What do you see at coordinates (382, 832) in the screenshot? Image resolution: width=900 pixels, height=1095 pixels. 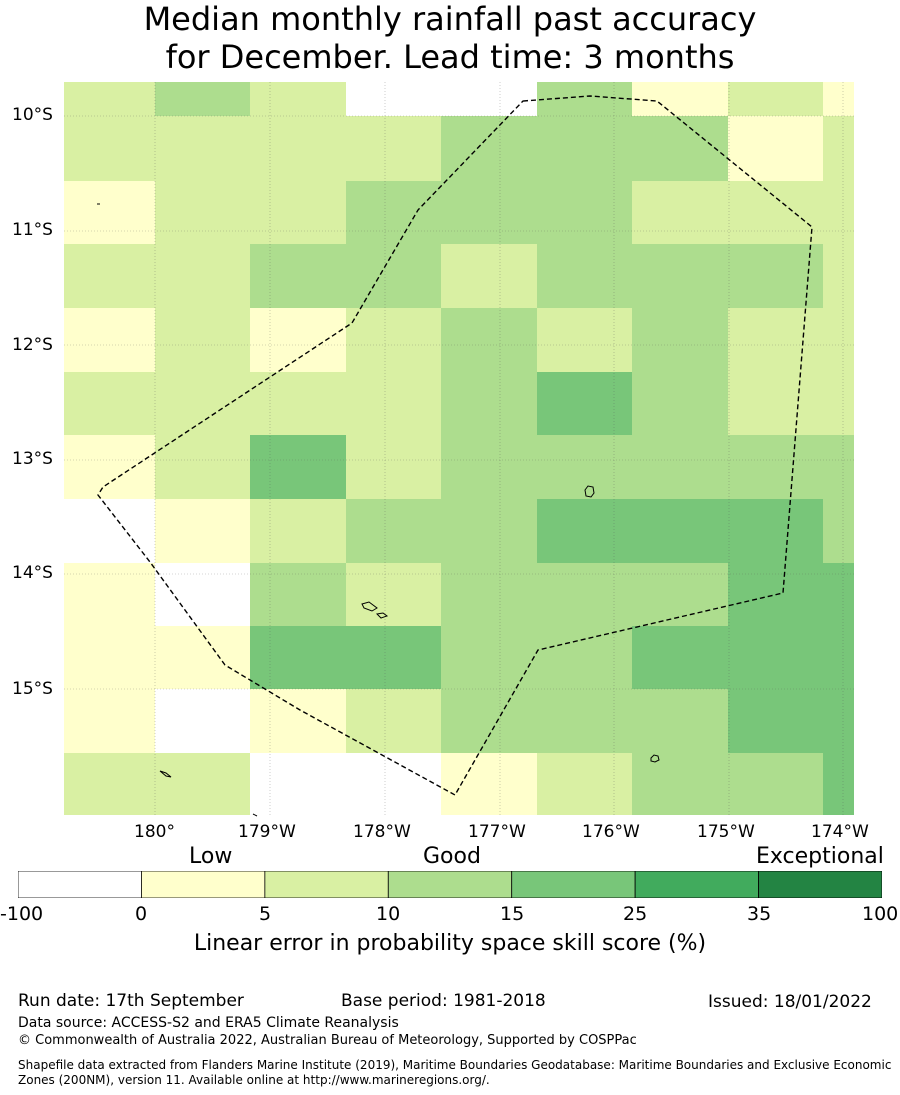 I see `lon-label-178w: 178°W` at bounding box center [382, 832].